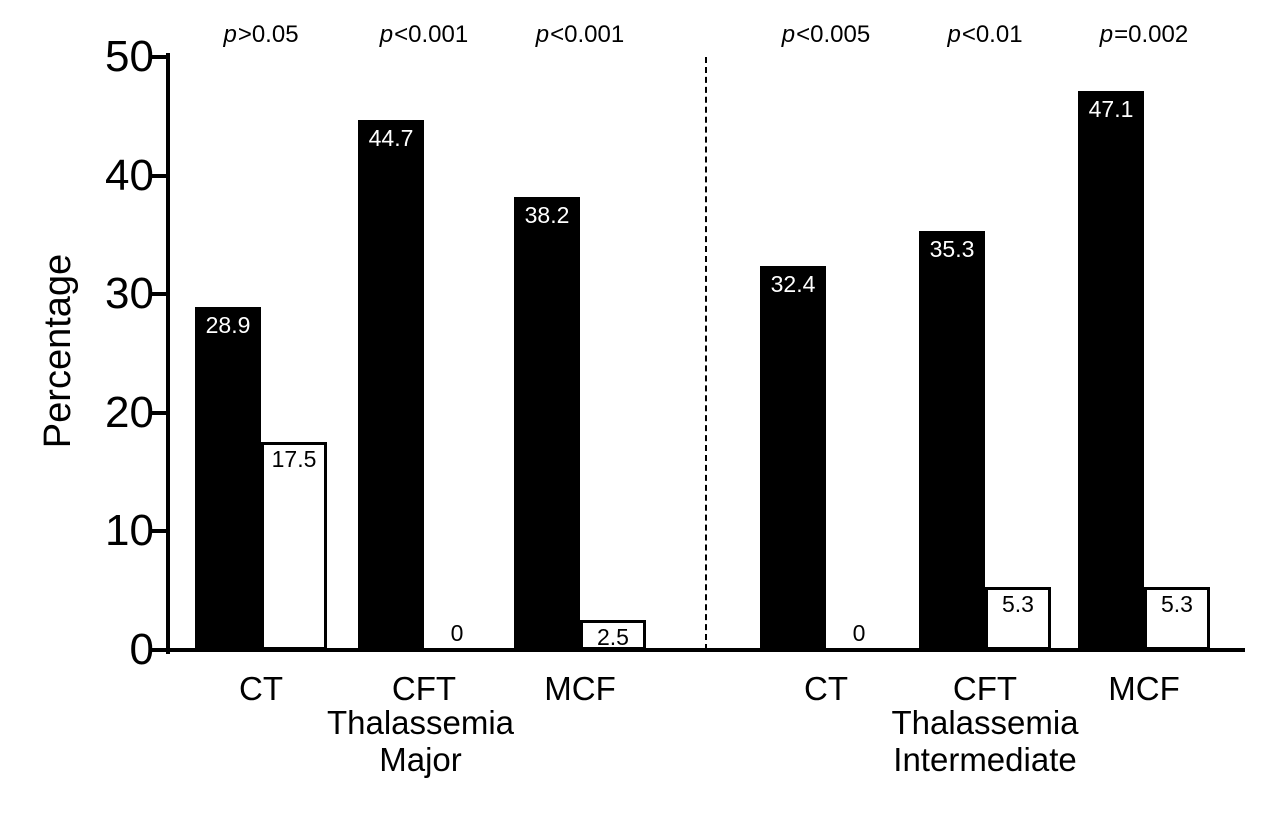 The height and width of the screenshot is (830, 1280). Describe the element at coordinates (985, 759) in the screenshot. I see `group-label-line: Intermediate` at that location.